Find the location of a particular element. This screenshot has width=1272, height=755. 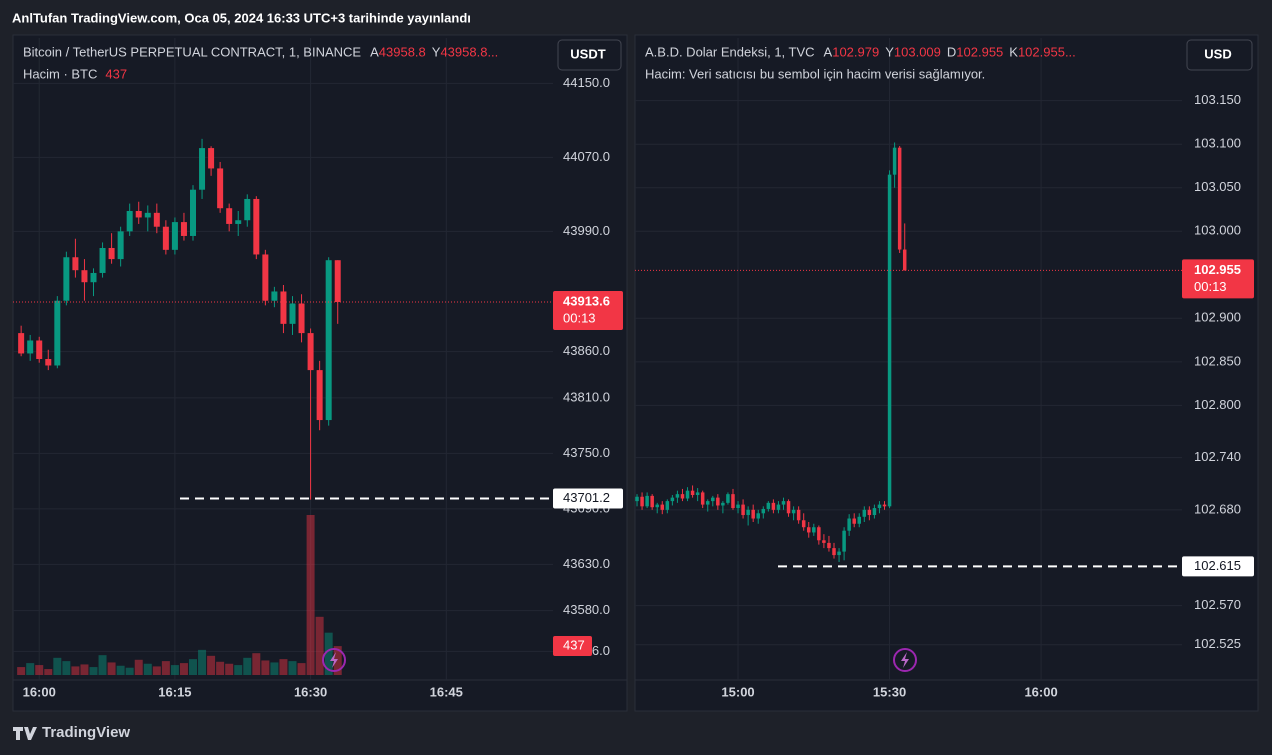

ohlc-value: 102.955 is located at coordinates (979, 51).